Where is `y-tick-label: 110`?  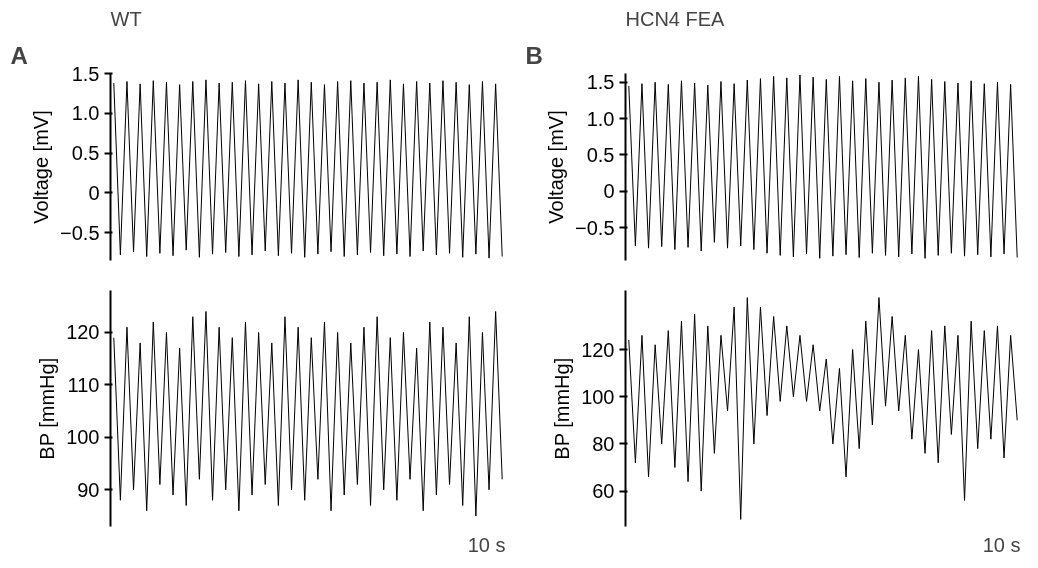 y-tick-label: 110 is located at coordinates (83, 384).